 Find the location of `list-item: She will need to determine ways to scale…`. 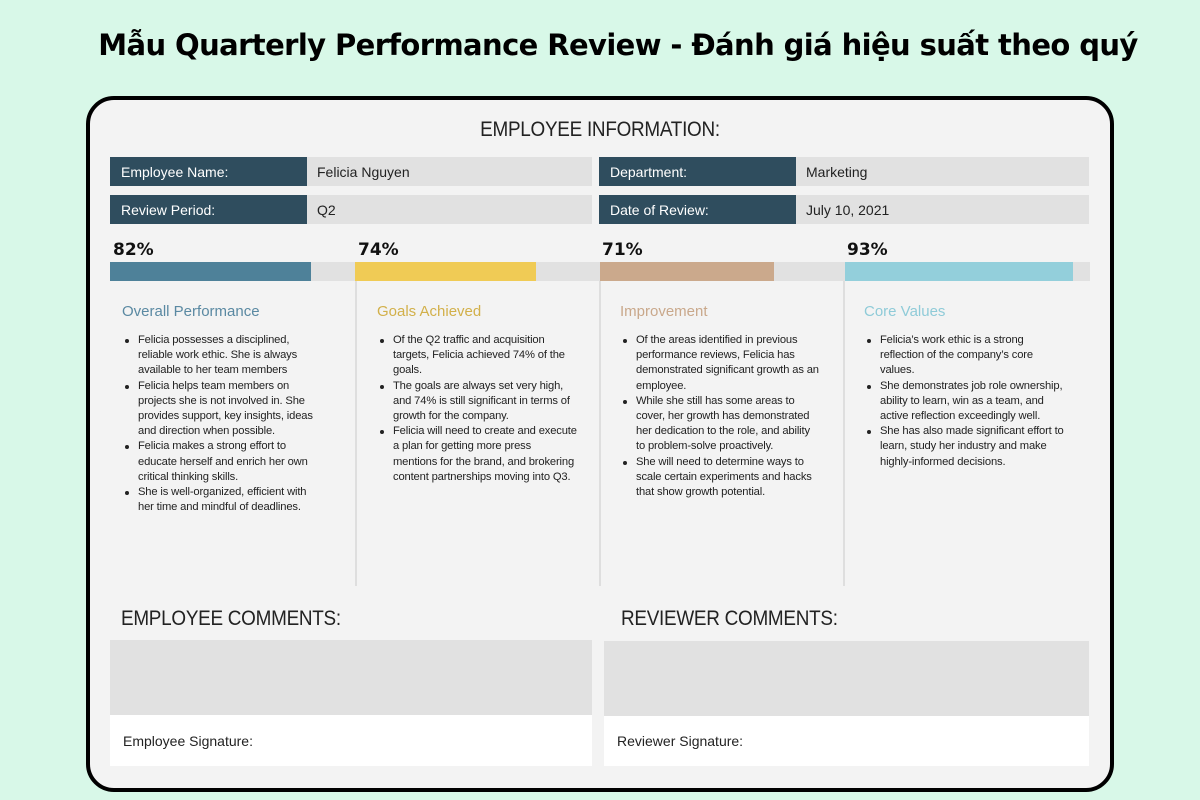

list-item: She will need to determine ways to scale… is located at coordinates (720, 478).